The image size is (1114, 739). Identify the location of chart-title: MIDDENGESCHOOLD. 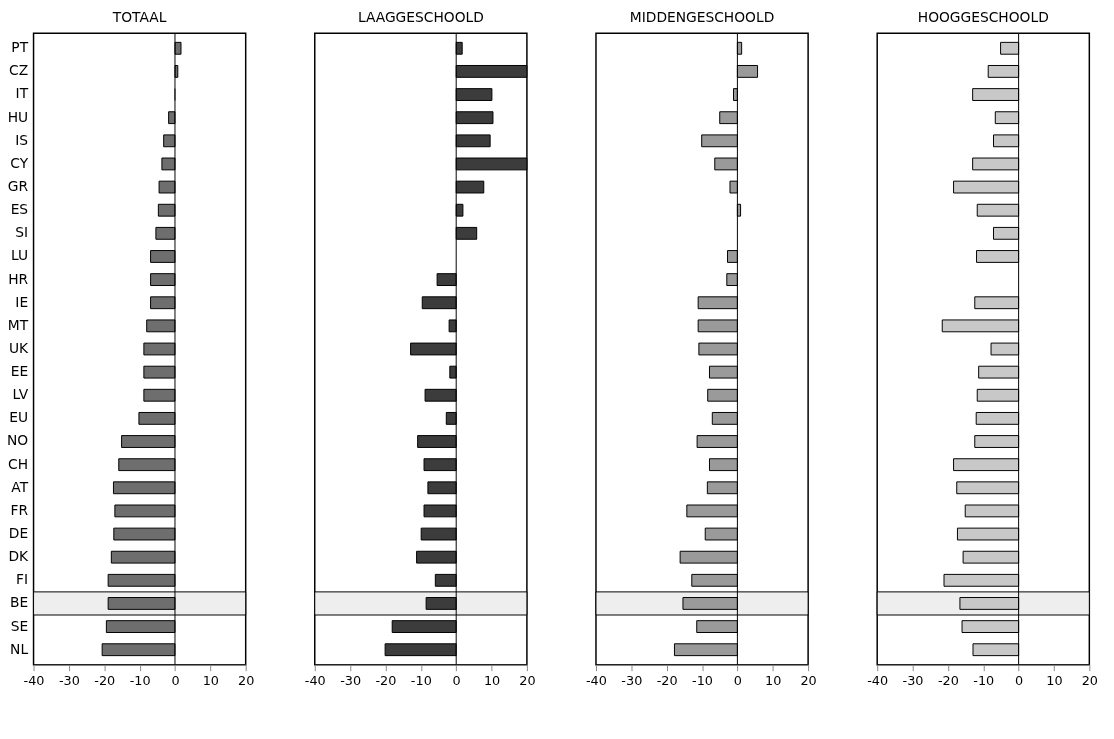
(702, 16).